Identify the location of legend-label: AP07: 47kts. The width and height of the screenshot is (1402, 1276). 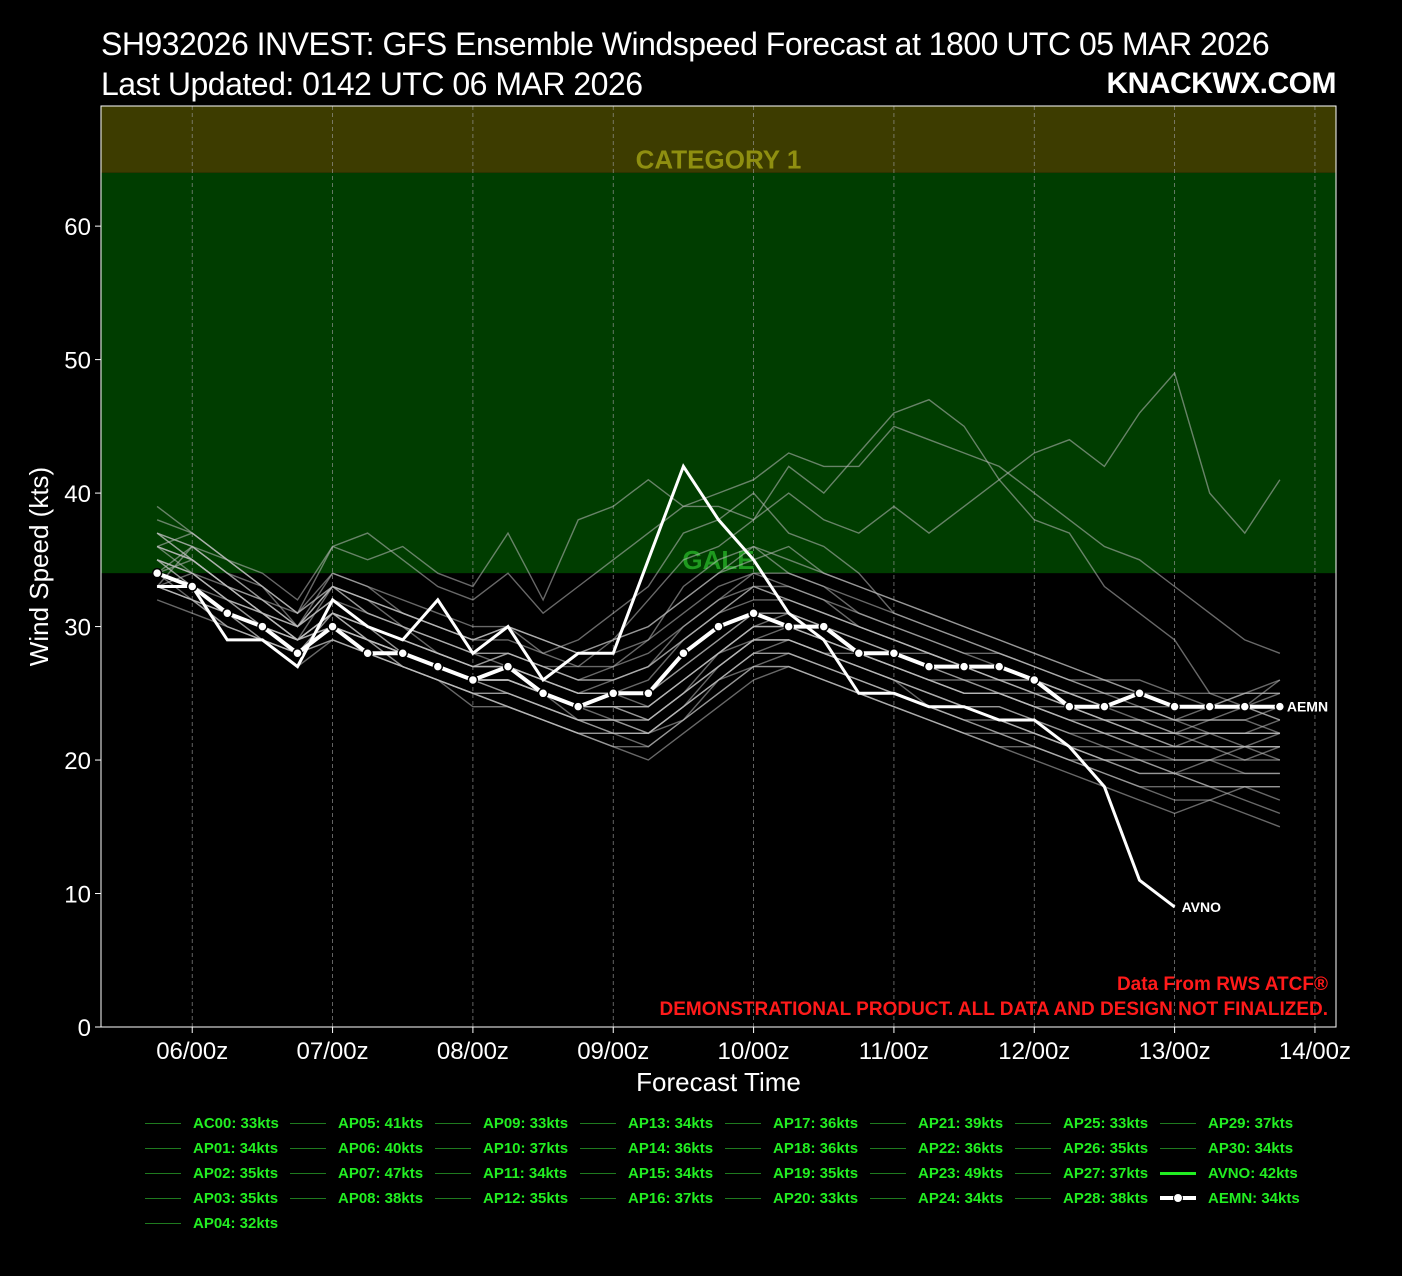
(381, 1173).